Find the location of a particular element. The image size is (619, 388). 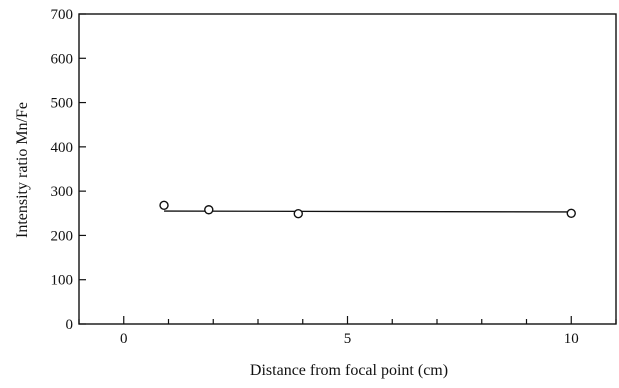

trend-line is located at coordinates (368, 211).